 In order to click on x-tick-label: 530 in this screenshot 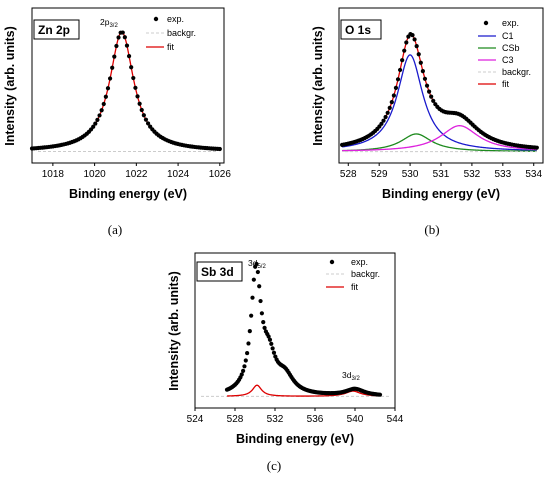, I will do `click(410, 174)`.